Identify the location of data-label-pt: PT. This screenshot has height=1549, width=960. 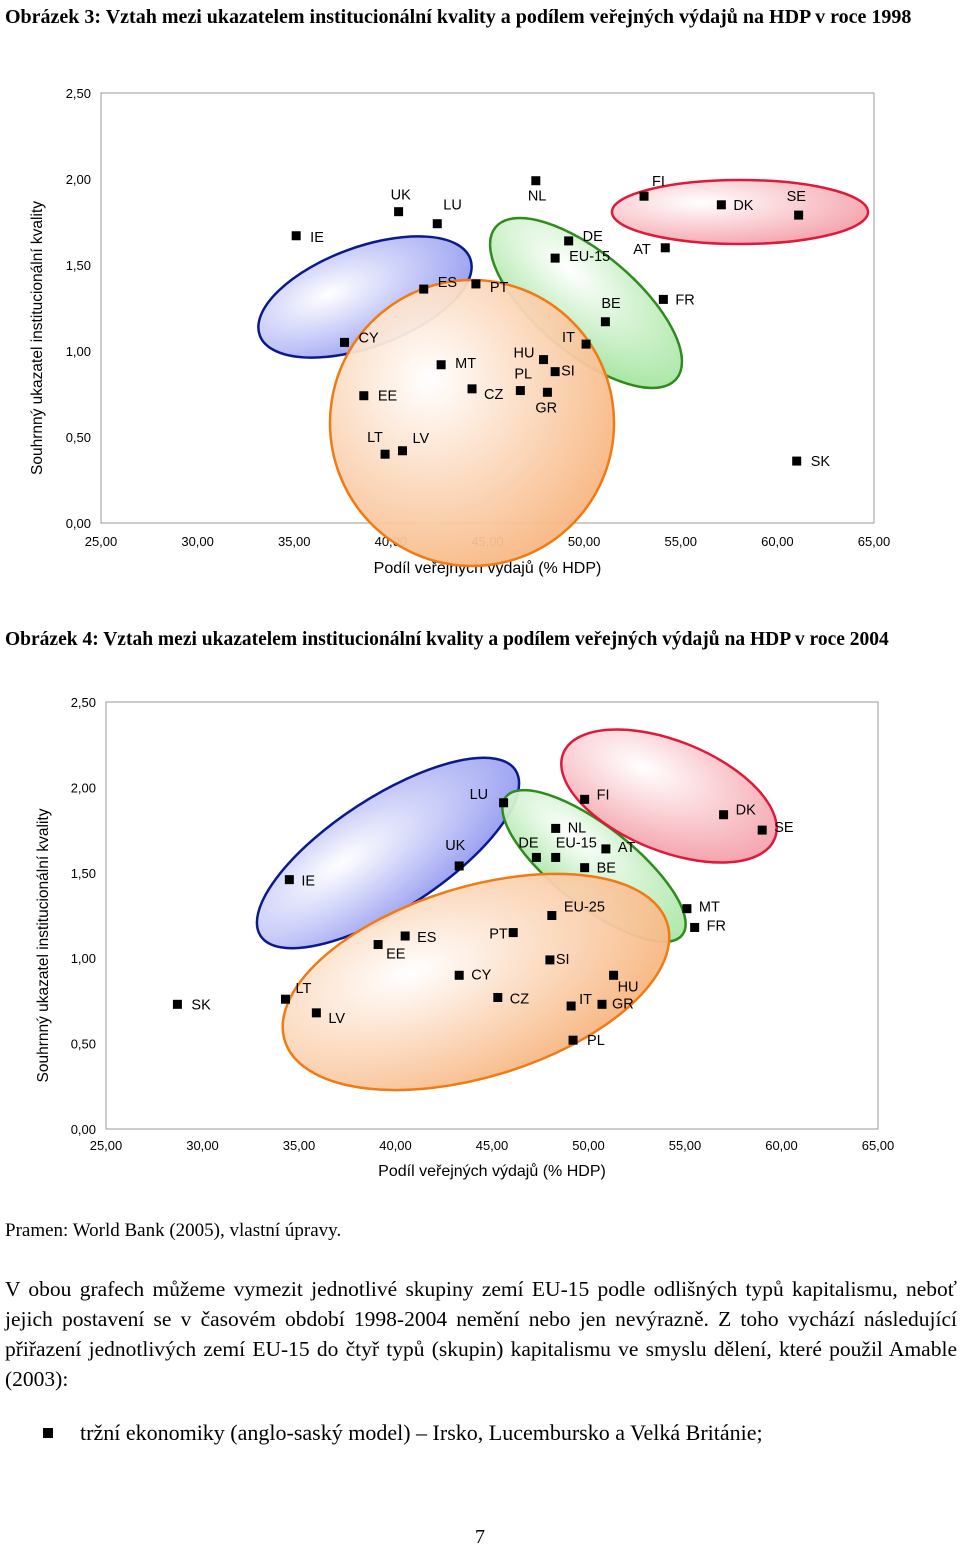
(499, 288).